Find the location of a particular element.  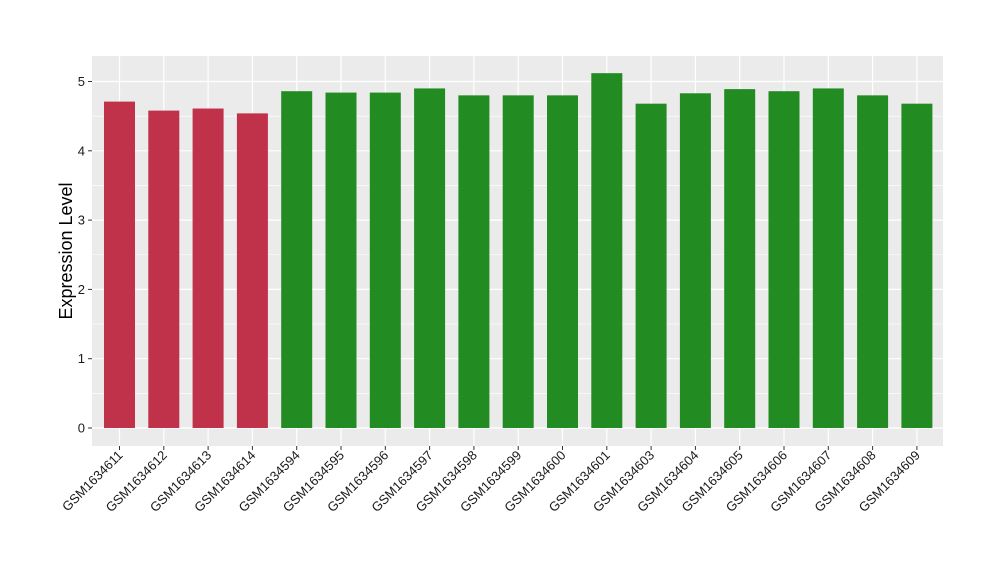

y-axis-title: Expression Level is located at coordinates (66, 250).